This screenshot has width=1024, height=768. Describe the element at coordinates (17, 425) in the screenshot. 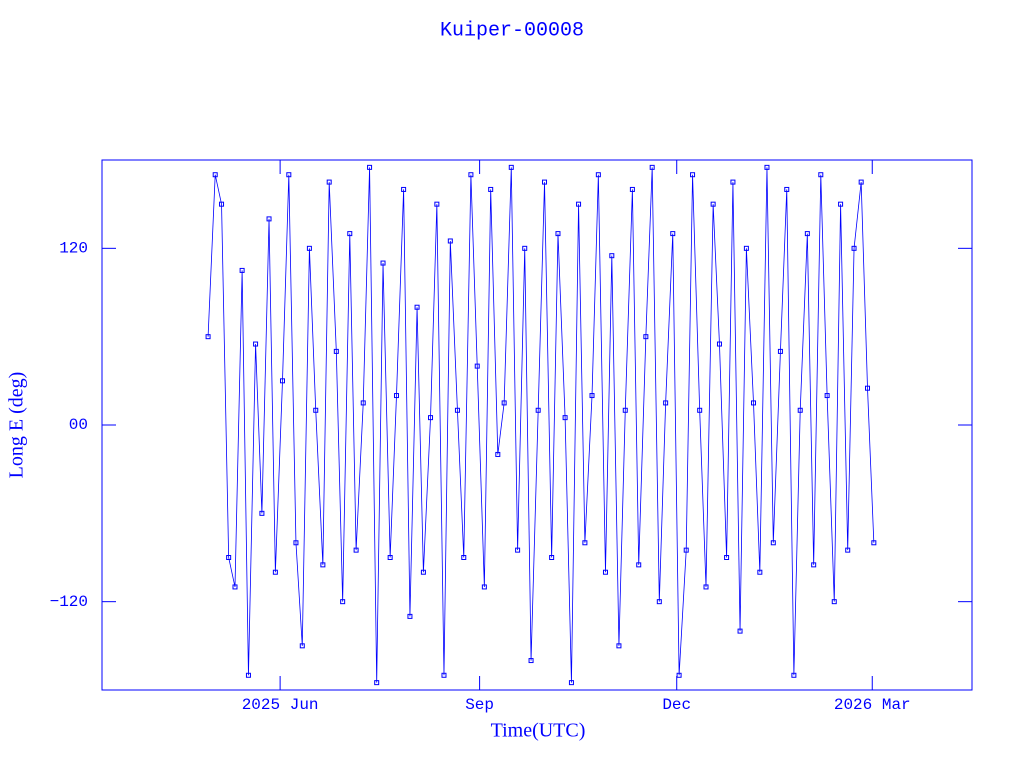

I see `y-axis-label: Long E (deg)` at that location.